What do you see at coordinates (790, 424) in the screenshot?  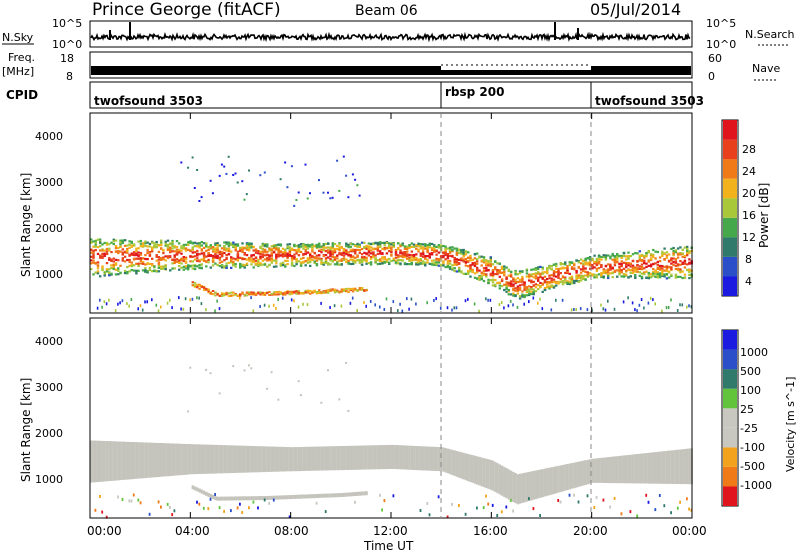 I see `velocity-cbar-label: Velocity [m s^-1]` at bounding box center [790, 424].